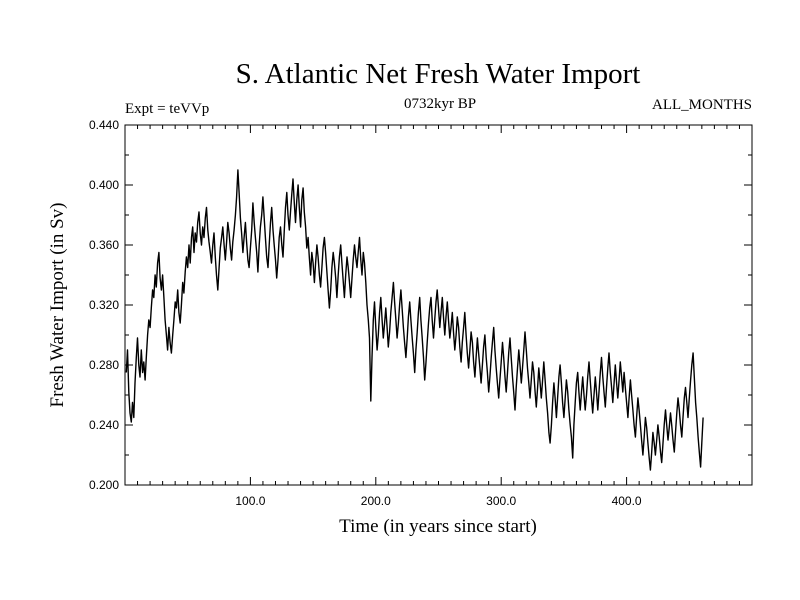 This screenshot has height=600, width=800. What do you see at coordinates (438, 74) in the screenshot?
I see `chart-title: S. Atlantic Net Fresh Water Import` at bounding box center [438, 74].